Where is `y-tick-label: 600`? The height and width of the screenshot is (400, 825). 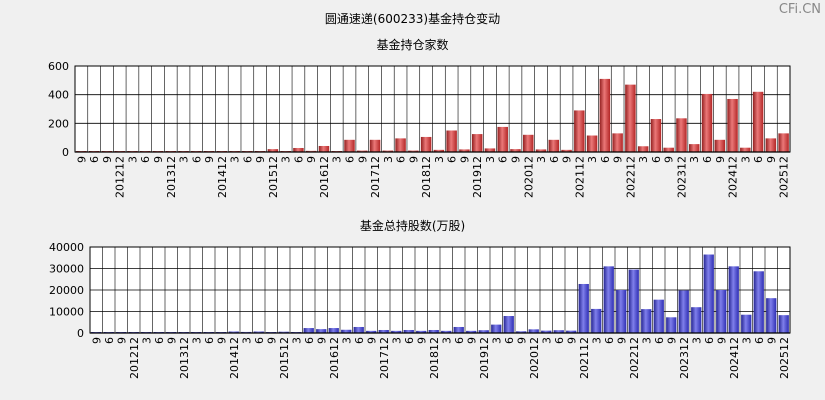
y-tick-label: 600 is located at coordinates (58, 66).